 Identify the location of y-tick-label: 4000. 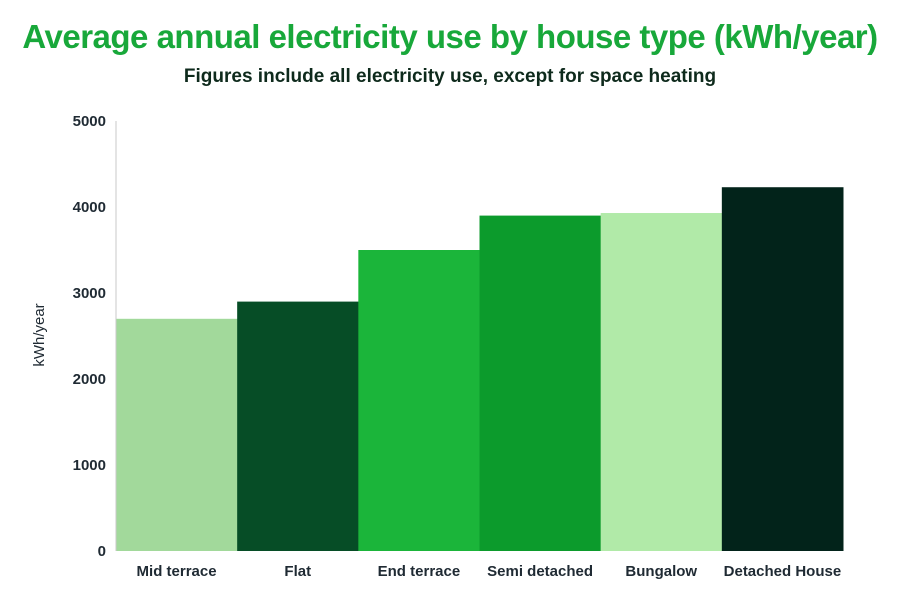
(89, 207).